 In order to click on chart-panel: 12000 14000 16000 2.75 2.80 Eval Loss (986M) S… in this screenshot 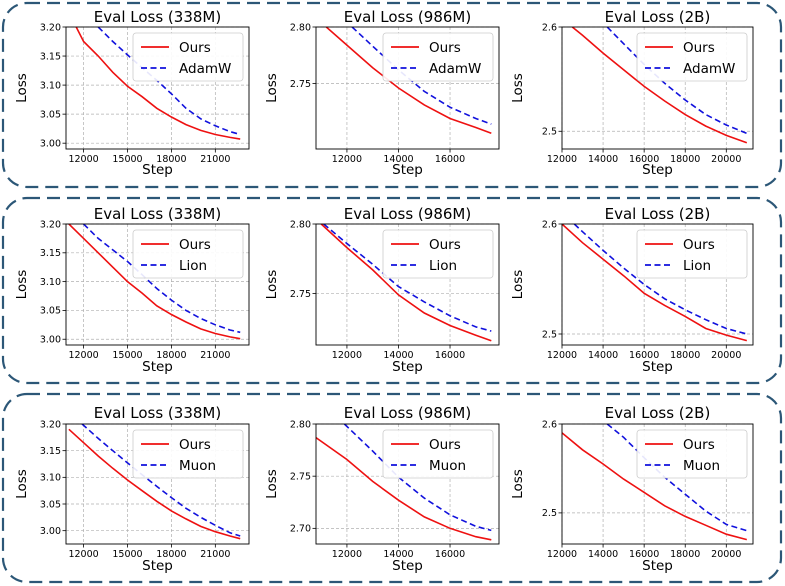, I will do `click(382, 93)`.